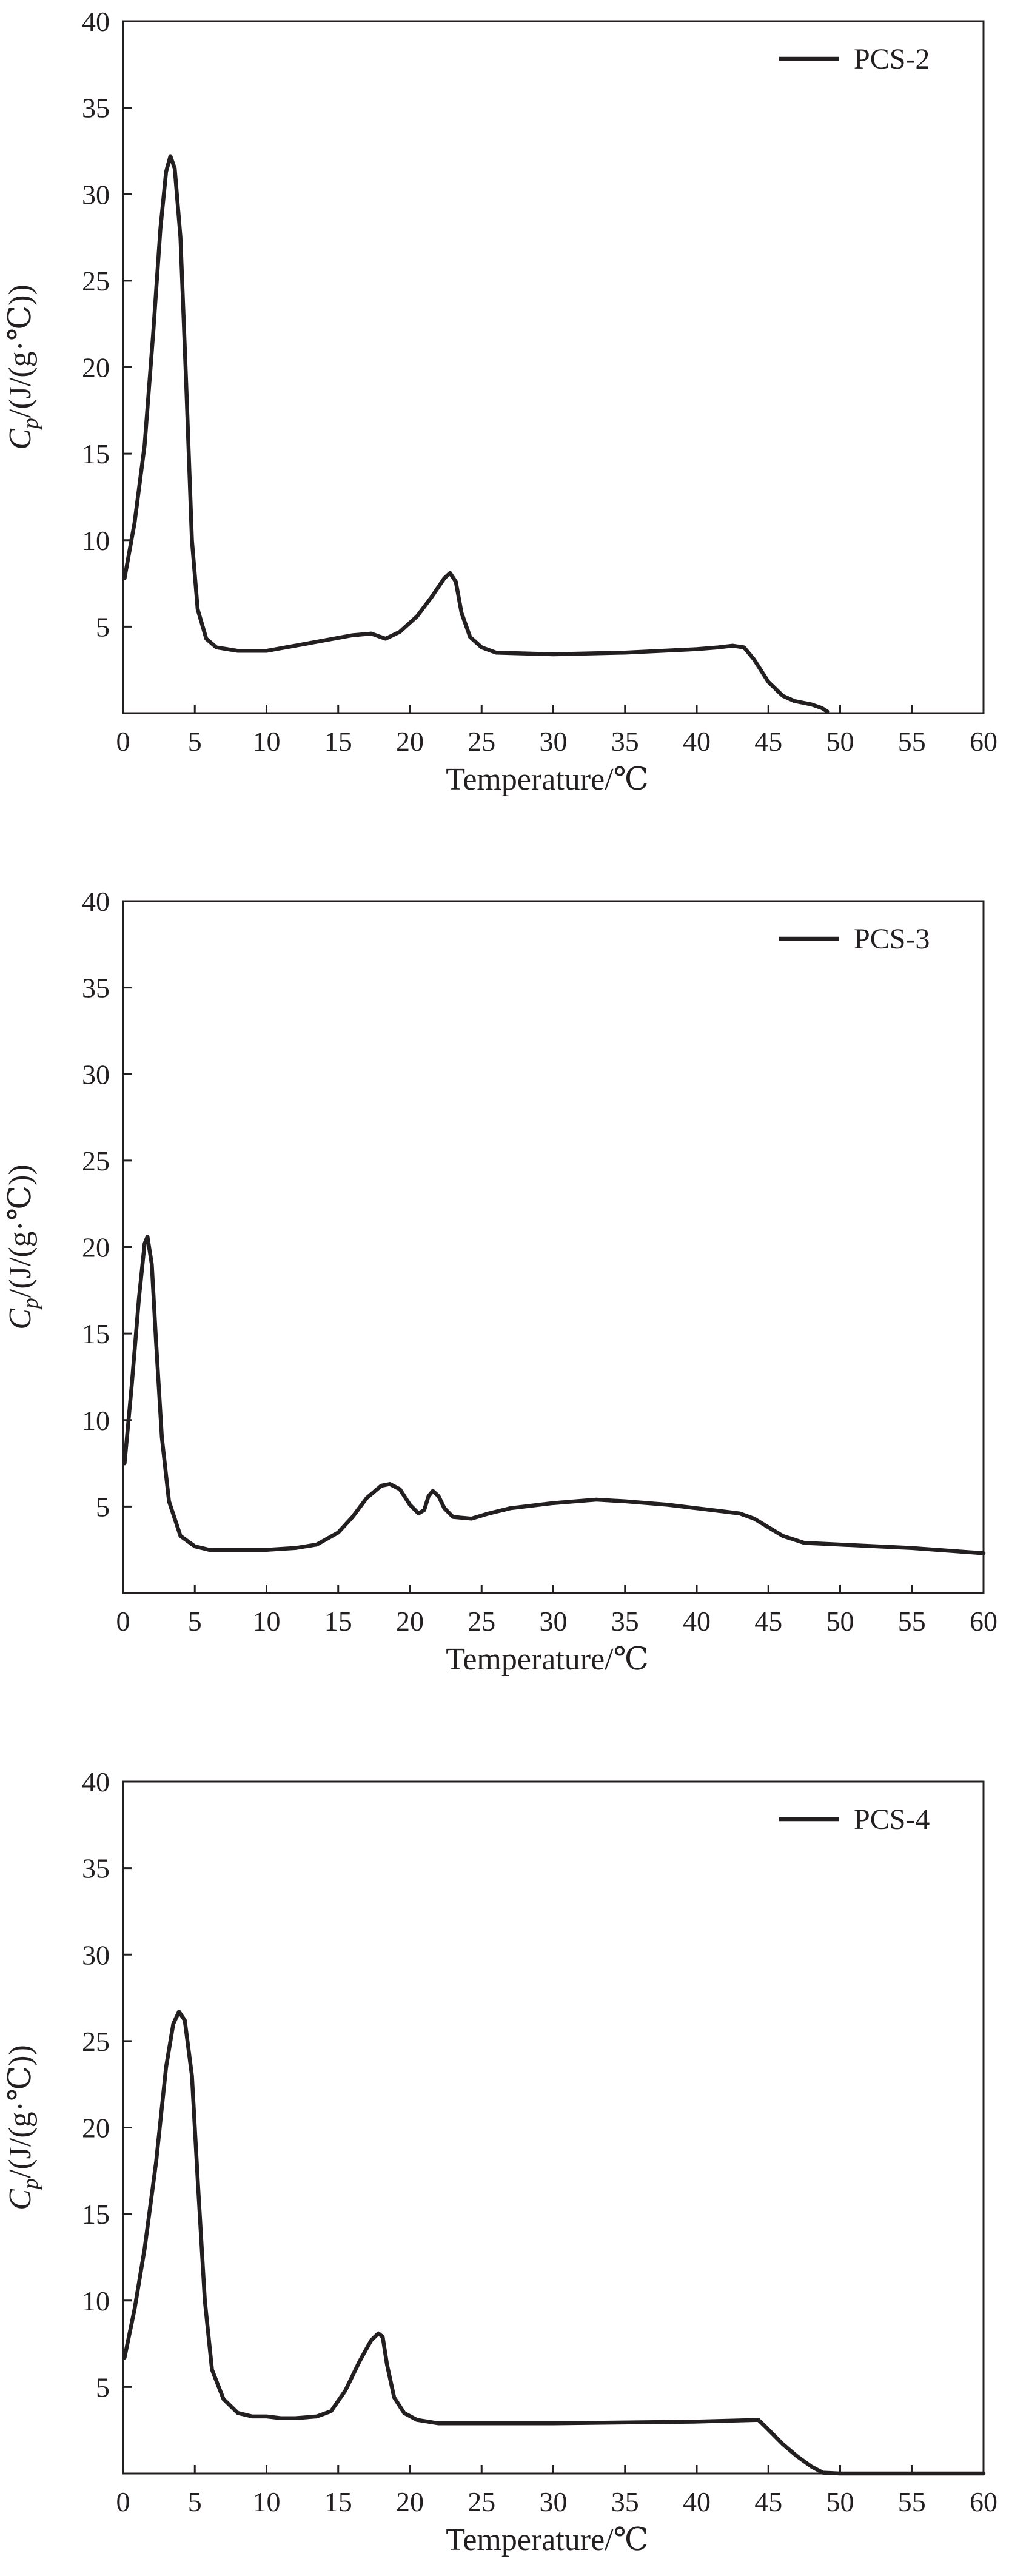  Describe the element at coordinates (892, 1819) in the screenshot. I see `legend-label: PCS-4` at that location.